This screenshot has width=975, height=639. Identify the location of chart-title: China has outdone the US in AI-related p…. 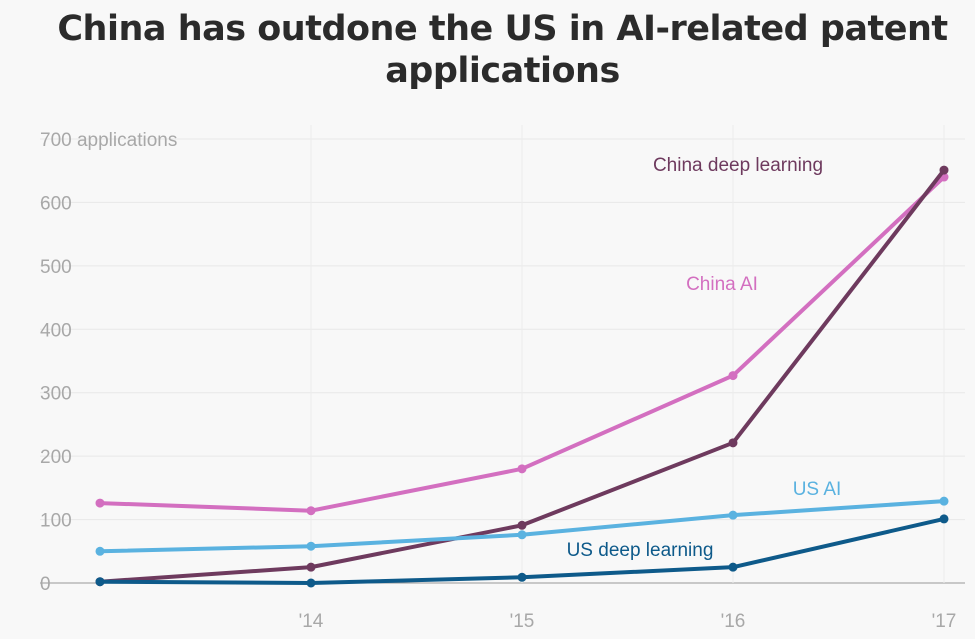
(502, 50).